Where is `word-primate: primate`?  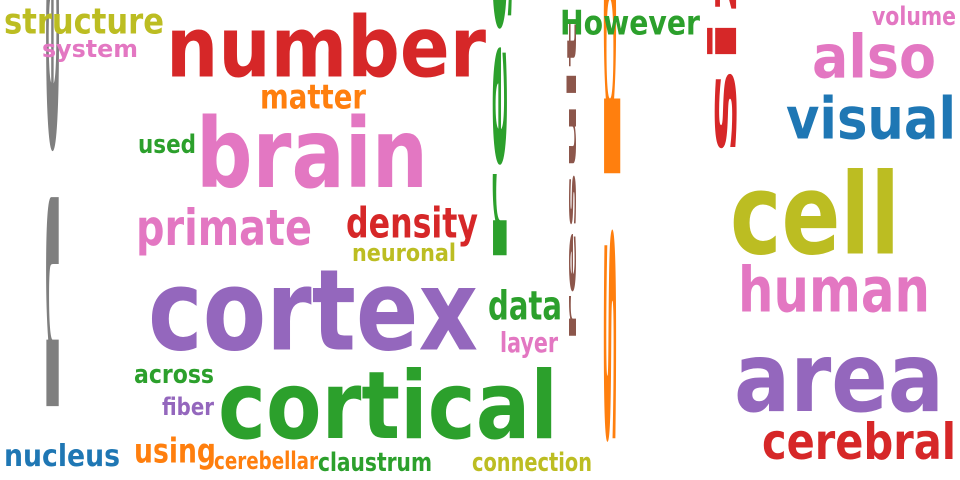 word-primate: primate is located at coordinates (224, 228).